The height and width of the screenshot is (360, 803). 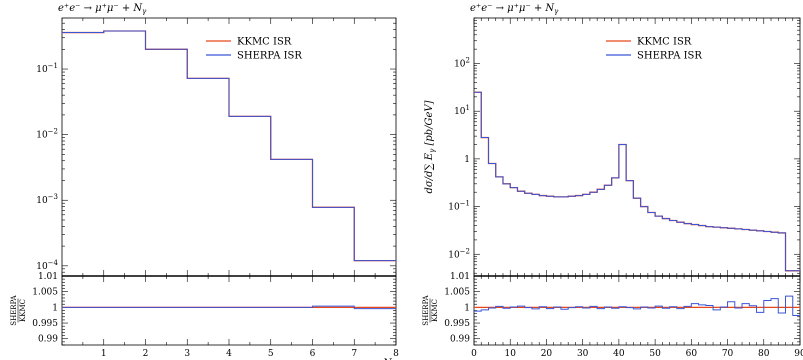 I want to click on x-tick-label: 7, so click(x=354, y=354).